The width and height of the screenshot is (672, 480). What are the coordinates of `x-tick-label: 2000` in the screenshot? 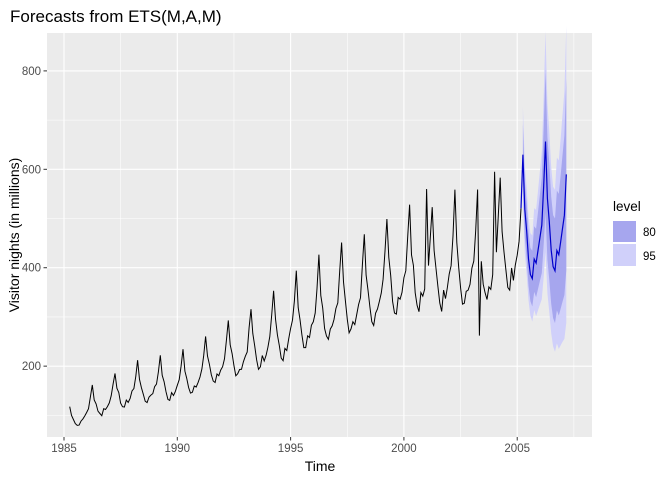 It's located at (404, 449).